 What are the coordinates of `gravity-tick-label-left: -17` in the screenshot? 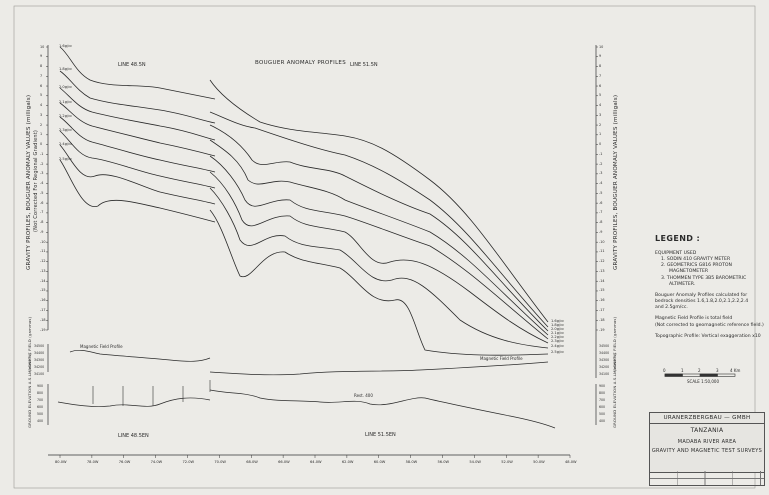 It's located at (43, 309).